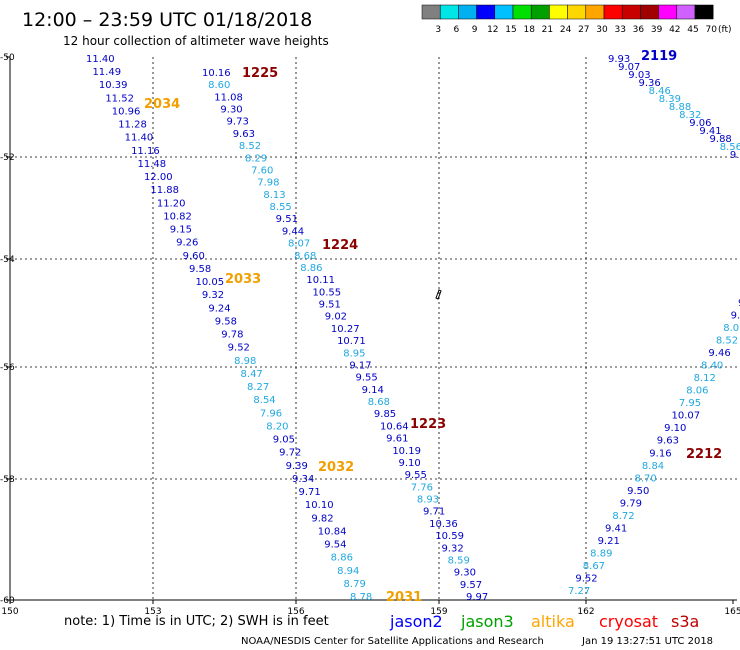  I want to click on wave-height-value: 10.64, so click(394, 426).